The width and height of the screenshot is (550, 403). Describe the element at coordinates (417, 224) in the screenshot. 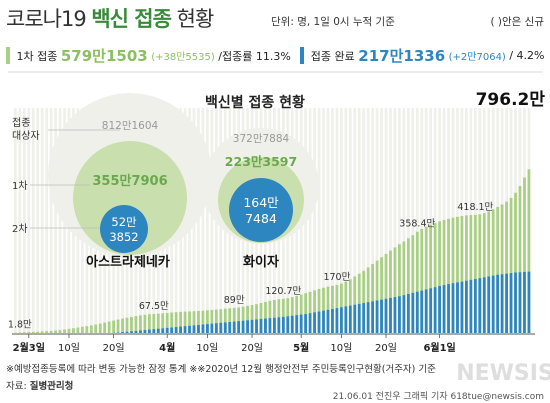

I see `value-label: 358.4만` at that location.